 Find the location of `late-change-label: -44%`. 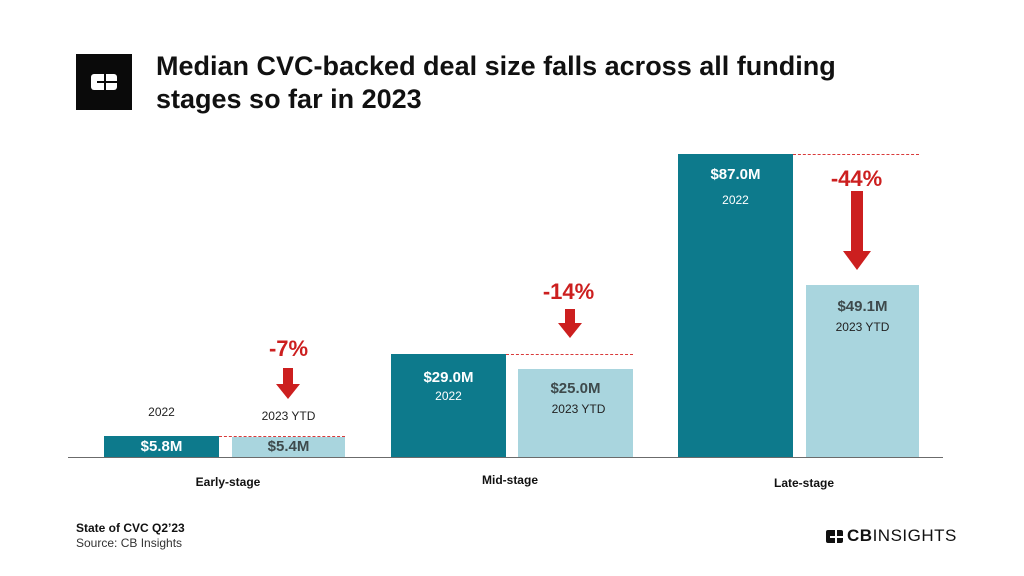

late-change-label: -44% is located at coordinates (856, 178).